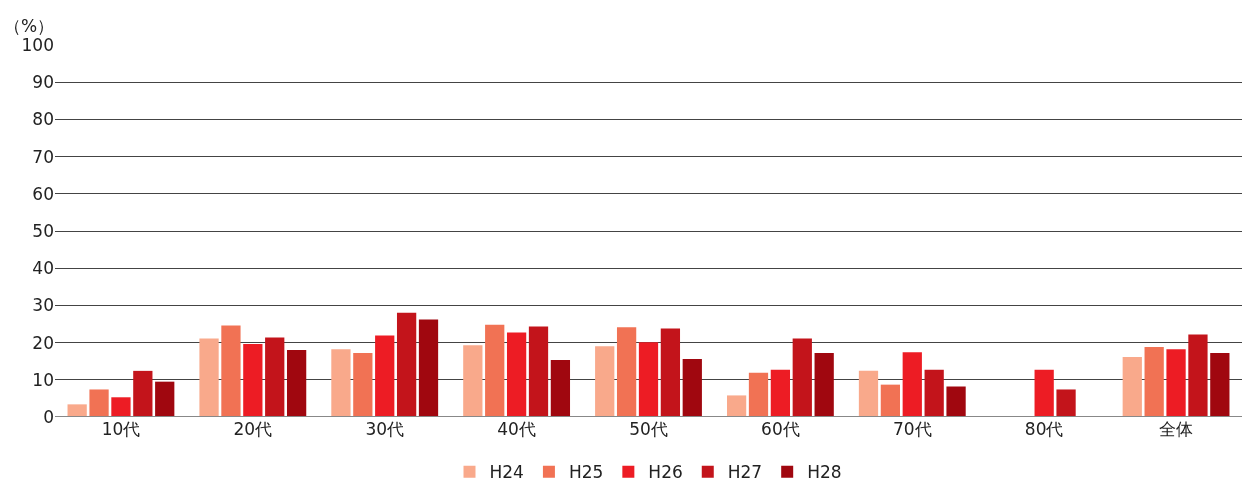  Describe the element at coordinates (253, 429) in the screenshot. I see `x-tick-label: 20代` at that location.